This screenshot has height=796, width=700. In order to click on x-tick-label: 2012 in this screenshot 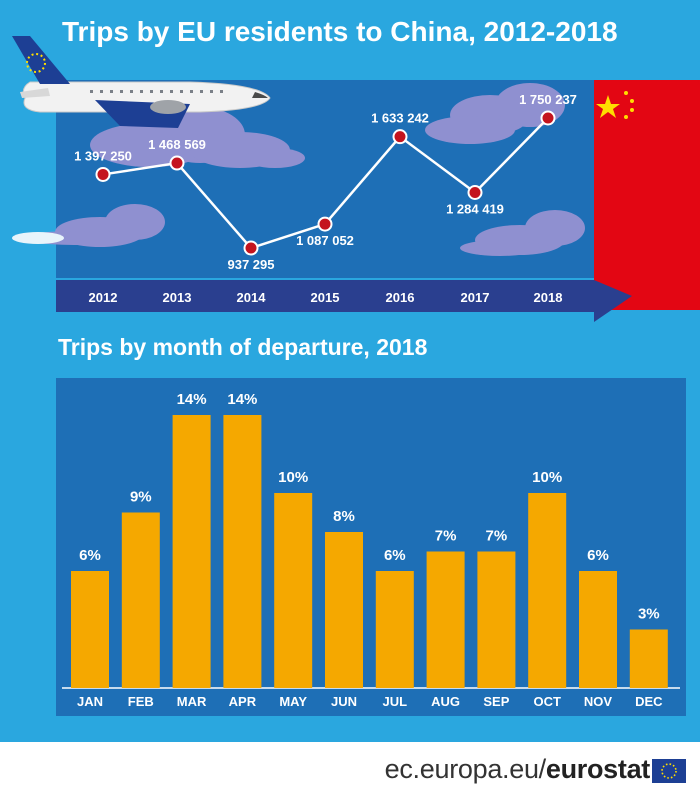, I will do `click(103, 297)`.